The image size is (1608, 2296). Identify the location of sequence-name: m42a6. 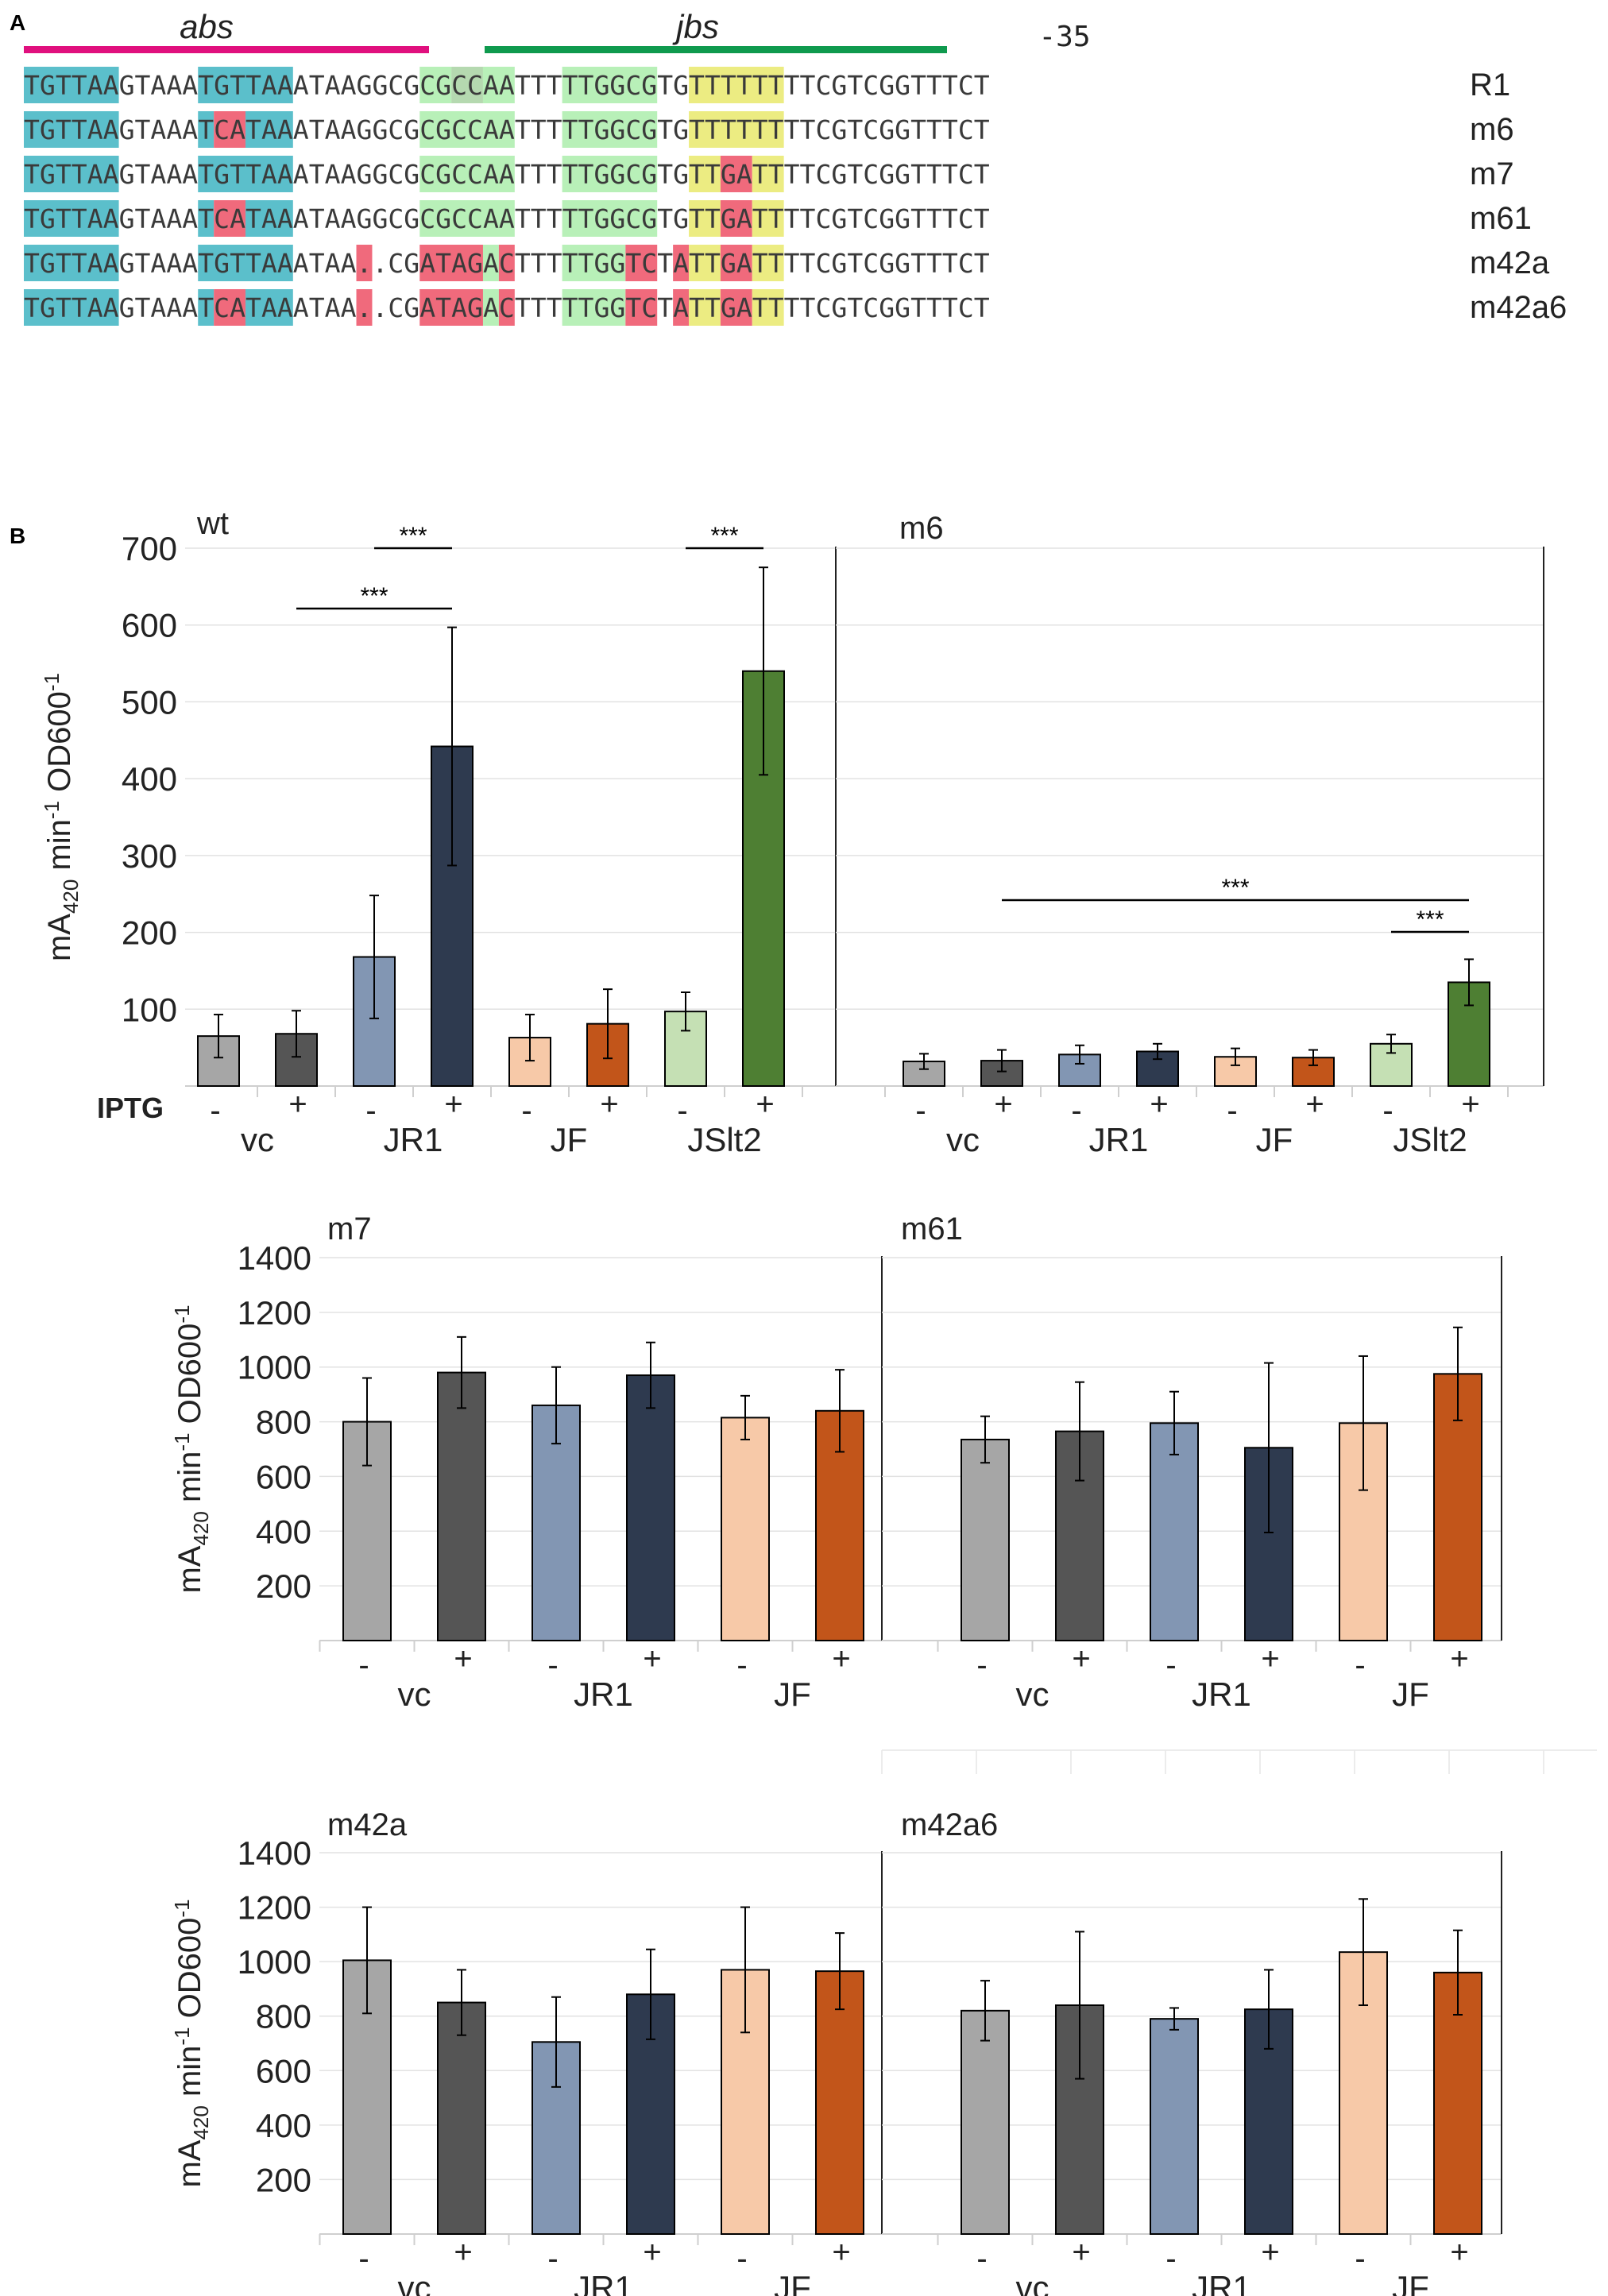
(1518, 307).